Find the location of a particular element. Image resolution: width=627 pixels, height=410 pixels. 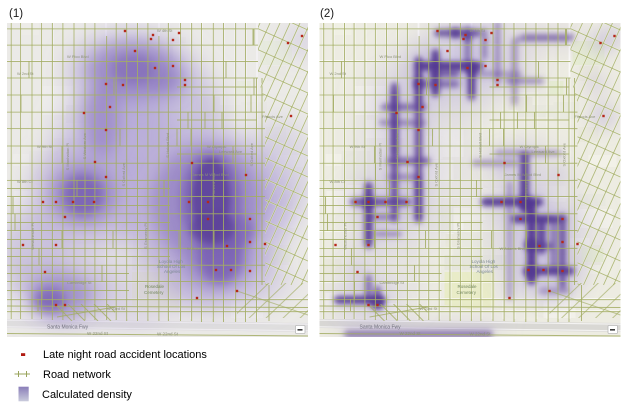

svg-text: Calculated density is located at coordinates (87, 395).